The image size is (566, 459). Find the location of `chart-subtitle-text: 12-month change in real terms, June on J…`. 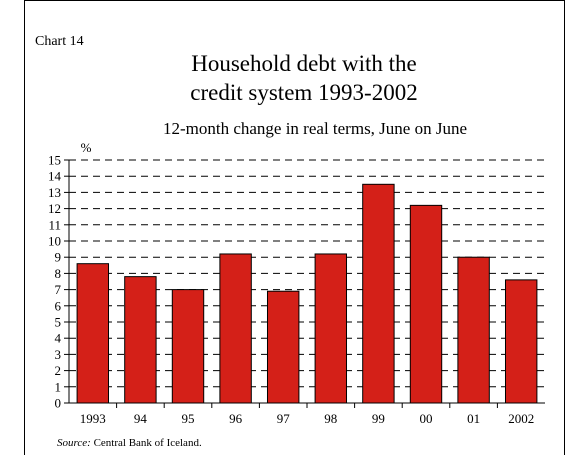

chart-subtitle-text: 12-month change in real terms, June on J… is located at coordinates (315, 128).